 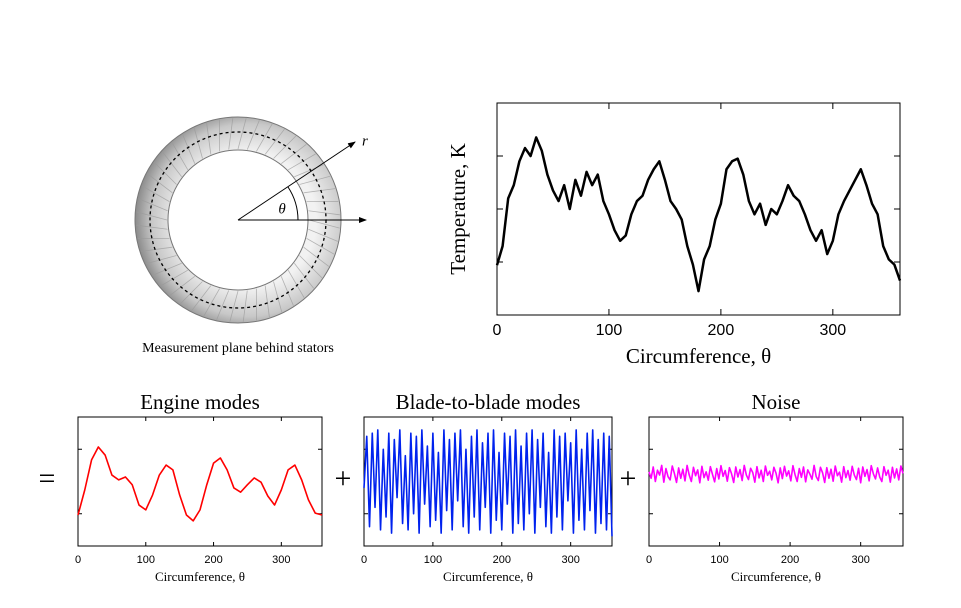 I want to click on chart-title: Engine modes, so click(x=200, y=402).